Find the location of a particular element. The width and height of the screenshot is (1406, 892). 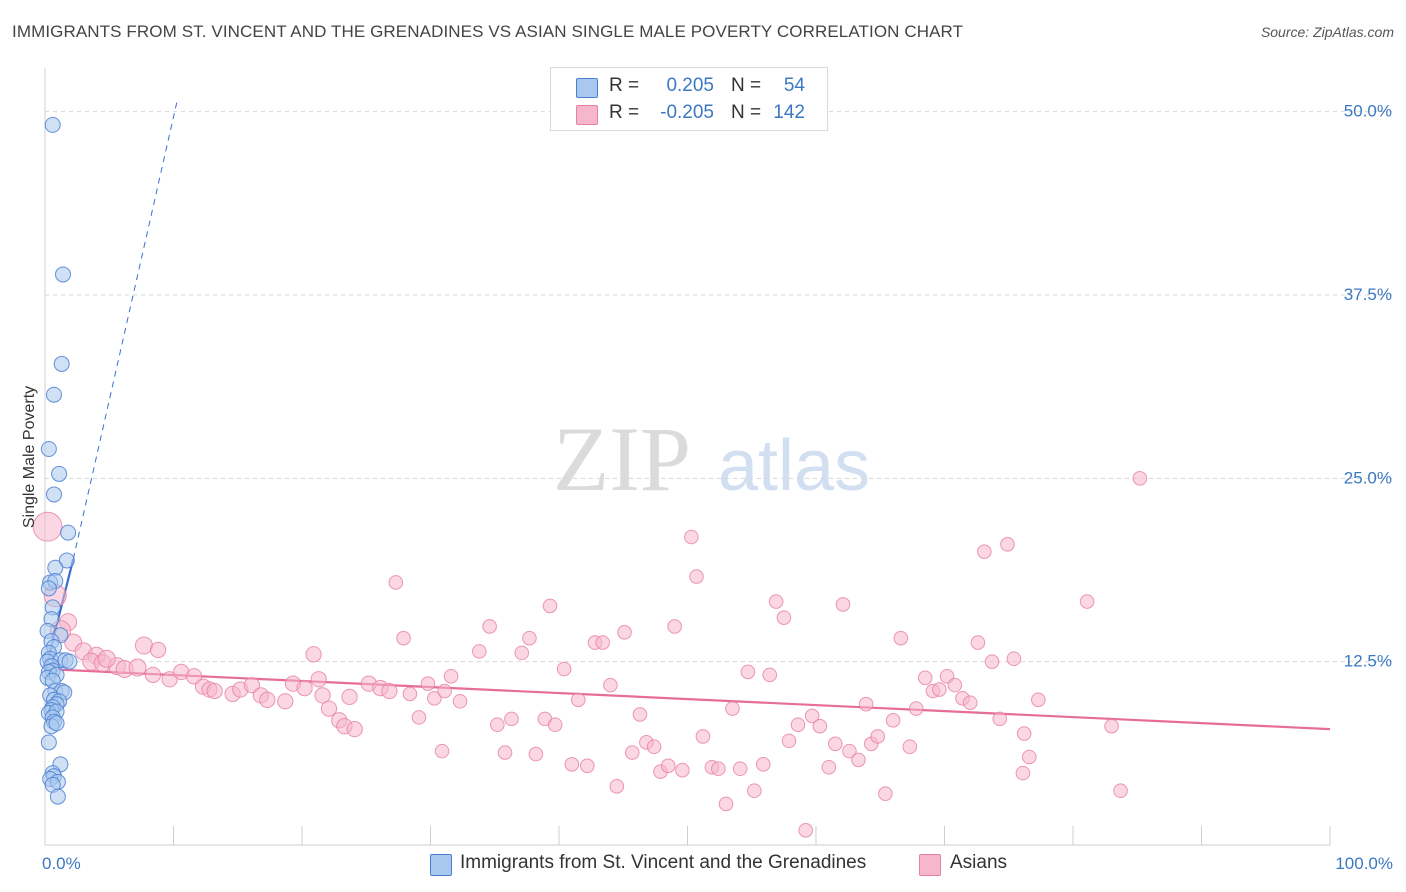

legend-r-label: R = is located at coordinates (624, 85).